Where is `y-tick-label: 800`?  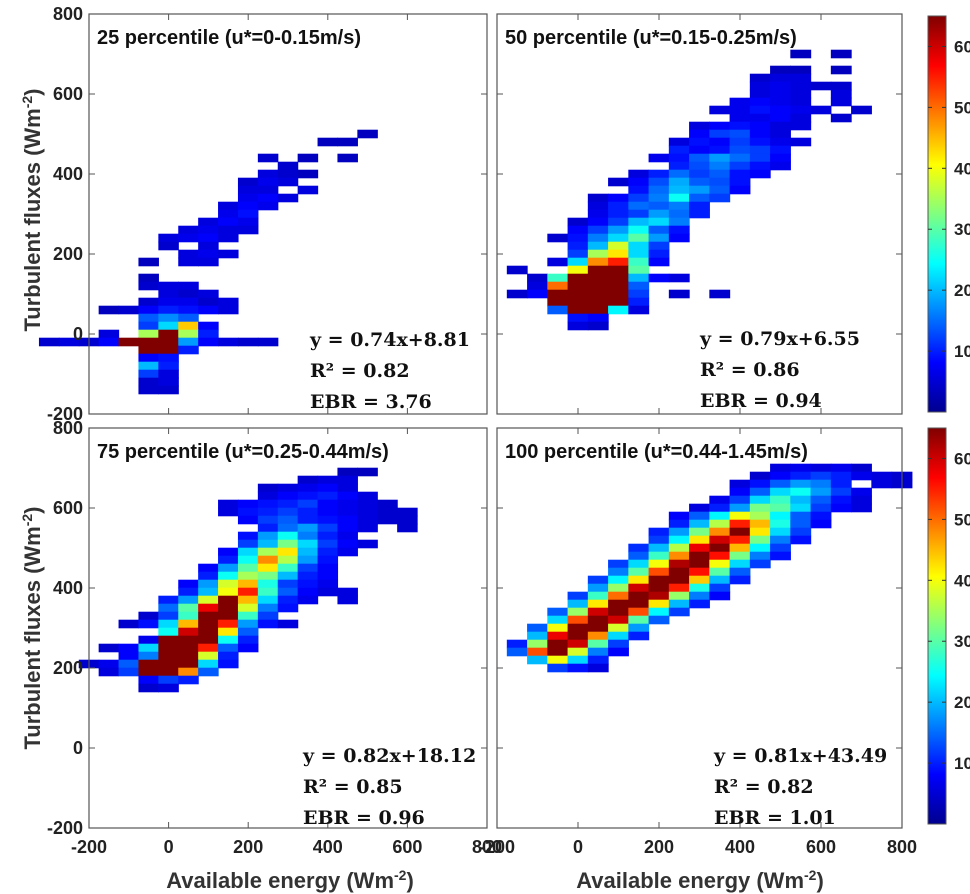
y-tick-label: 800 is located at coordinates (68, 428).